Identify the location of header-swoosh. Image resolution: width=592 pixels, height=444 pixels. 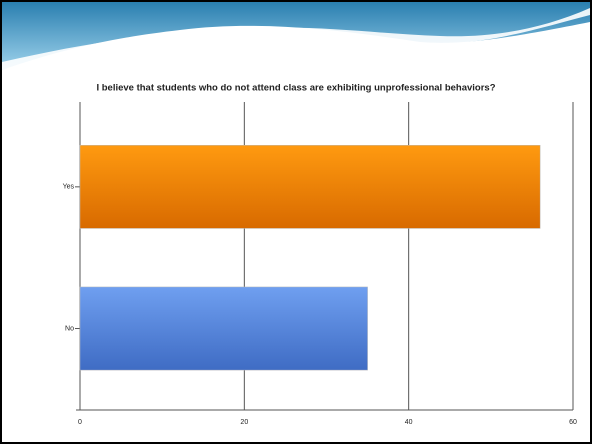
(296, 39).